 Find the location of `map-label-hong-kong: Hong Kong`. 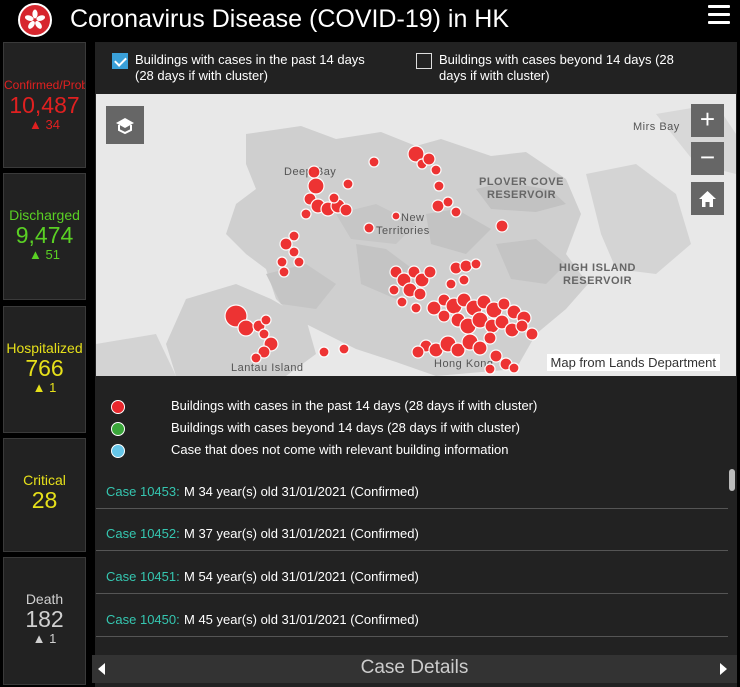

map-label-hong-kong: Hong Kong is located at coordinates (464, 364).